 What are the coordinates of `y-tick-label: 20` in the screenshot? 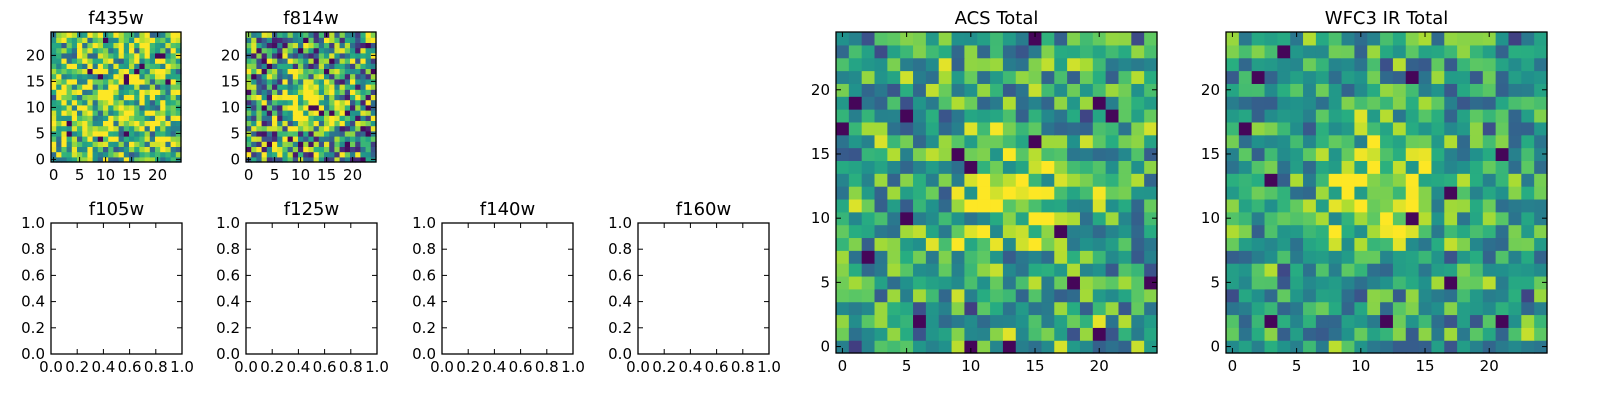 It's located at (820, 90).